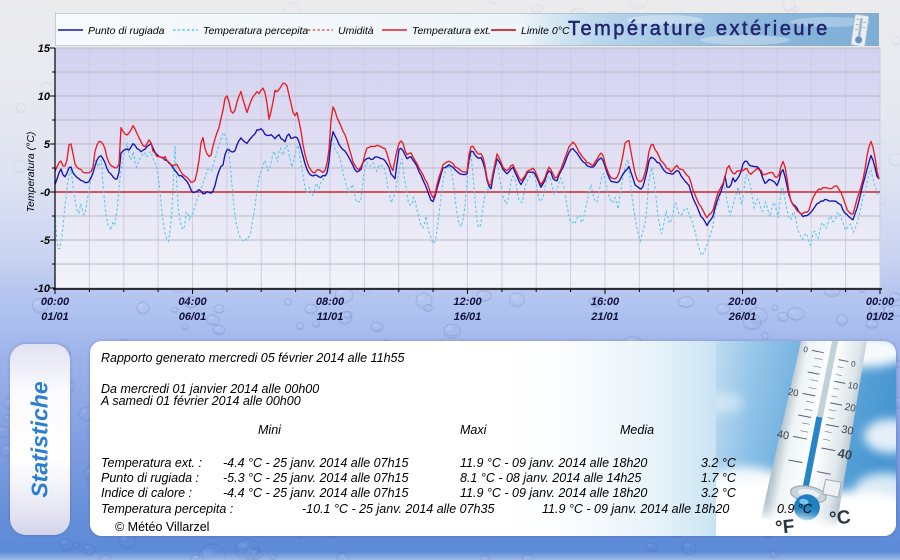 This screenshot has width=900, height=560. Describe the element at coordinates (451, 31) in the screenshot. I see `svg-text: Temperatura ext.` at that location.